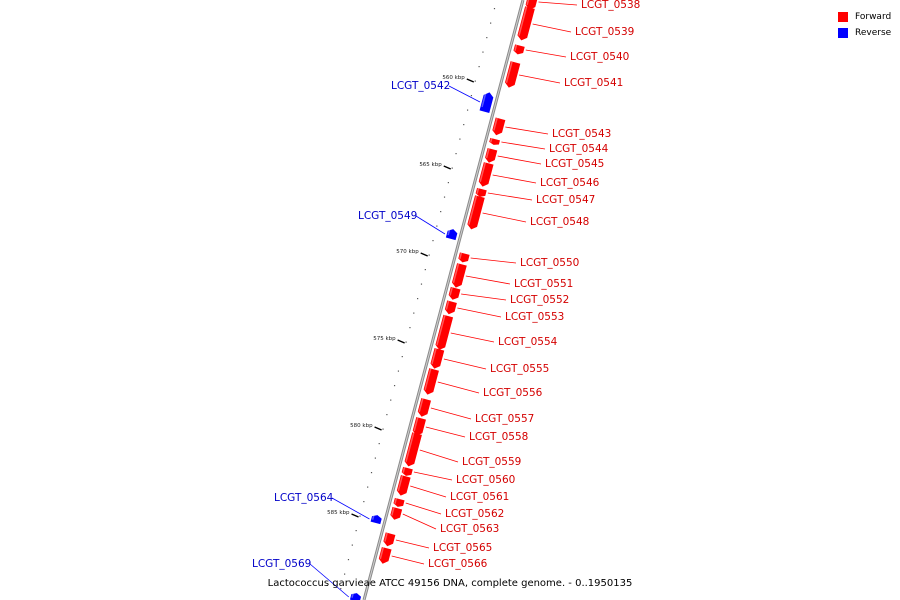 This screenshot has width=900, height=600. I want to click on gene-label: LCGT_0569, so click(281, 564).